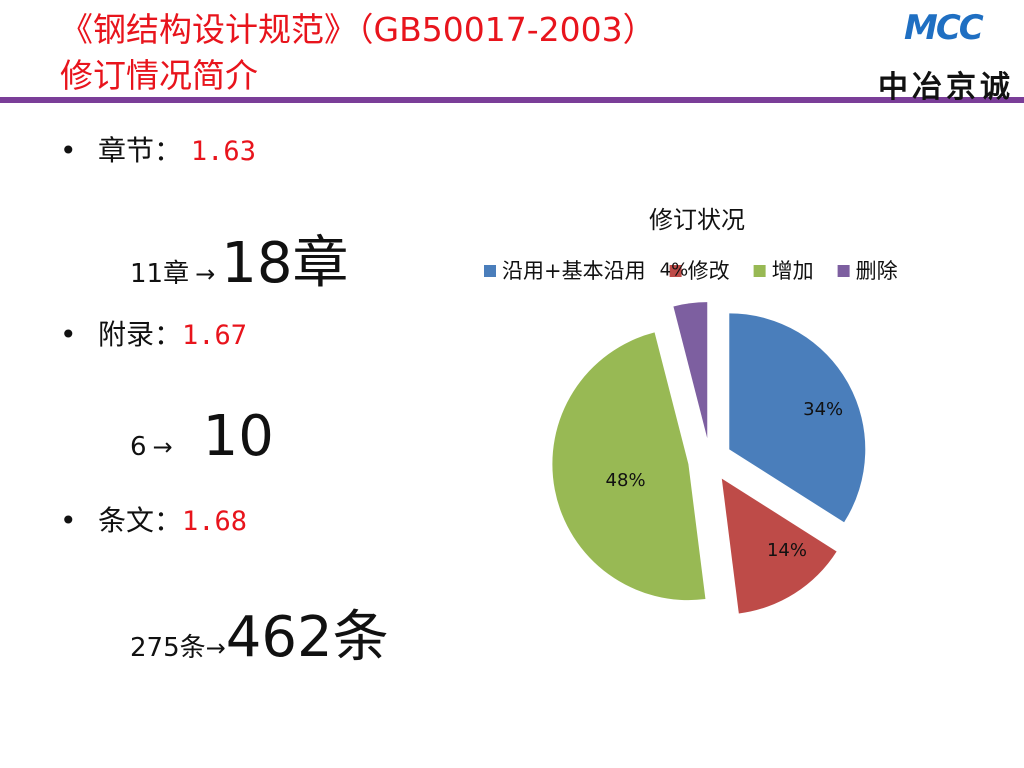 The image size is (1024, 768). Describe the element at coordinates (168, 648) in the screenshot. I see `change-from: 275条` at that location.